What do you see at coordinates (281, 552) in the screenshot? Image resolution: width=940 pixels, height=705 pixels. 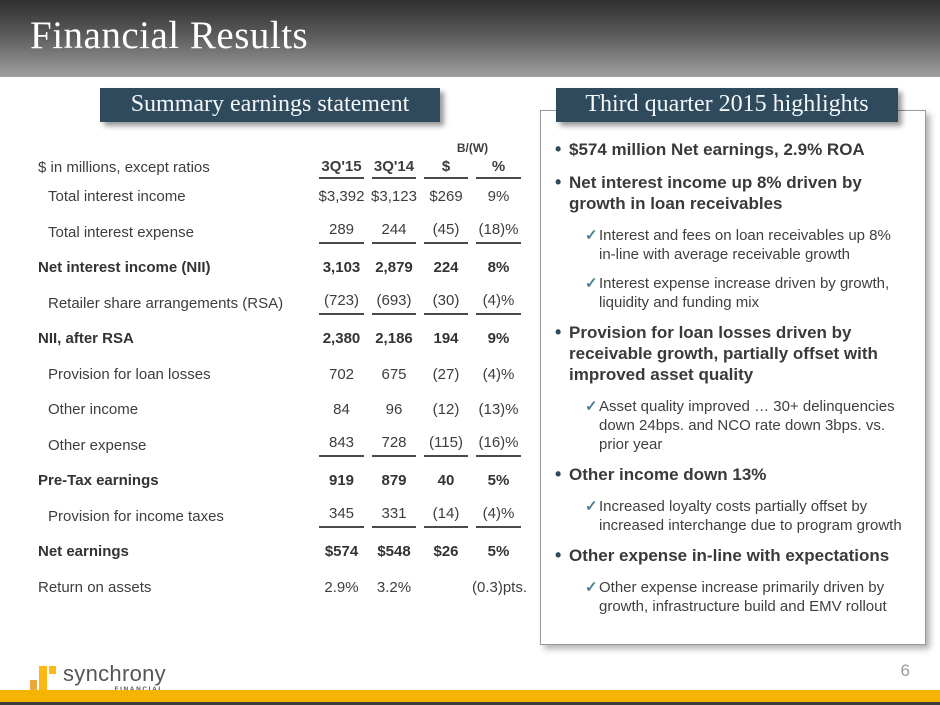 I see `table-row: Net earnings $574 $548 $26 5%` at bounding box center [281, 552].